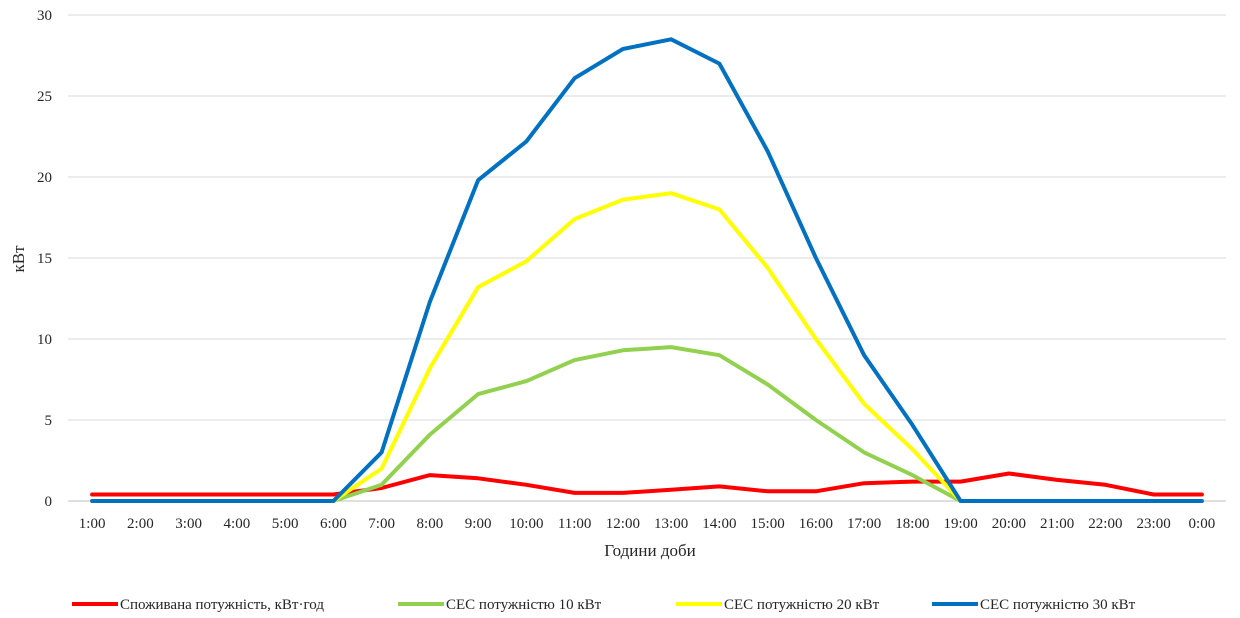 The height and width of the screenshot is (618, 1240). I want to click on x-tick-label: 10:00, so click(526, 524).